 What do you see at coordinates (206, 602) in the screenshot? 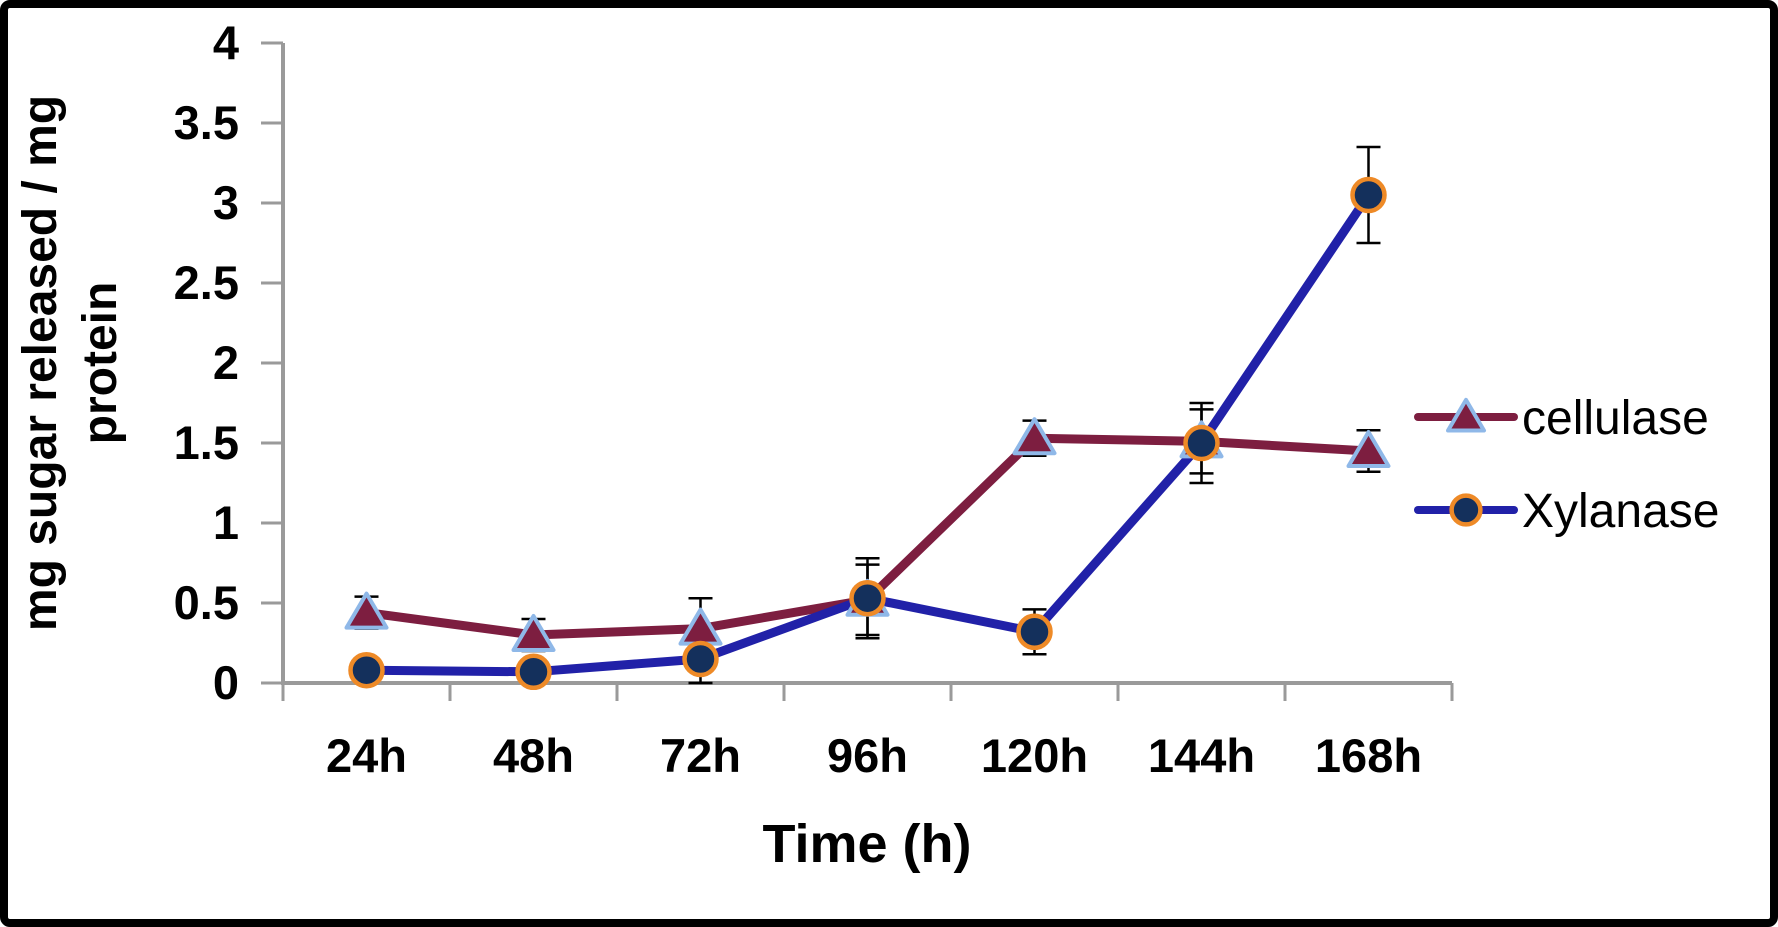
I see `y-tick-label: 0.5` at bounding box center [206, 602].